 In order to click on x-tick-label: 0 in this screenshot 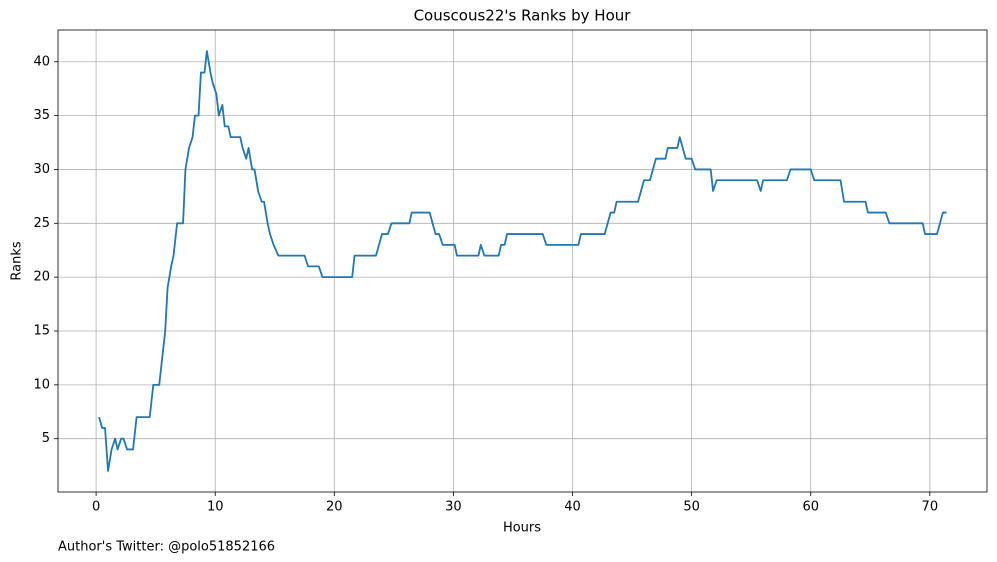, I will do `click(96, 507)`.